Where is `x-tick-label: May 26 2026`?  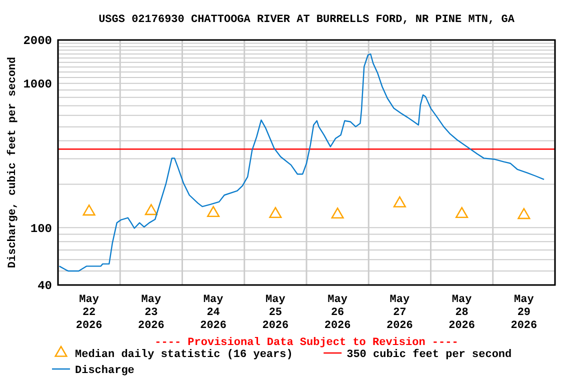 x-tick-label: May 26 2026 is located at coordinates (337, 313).